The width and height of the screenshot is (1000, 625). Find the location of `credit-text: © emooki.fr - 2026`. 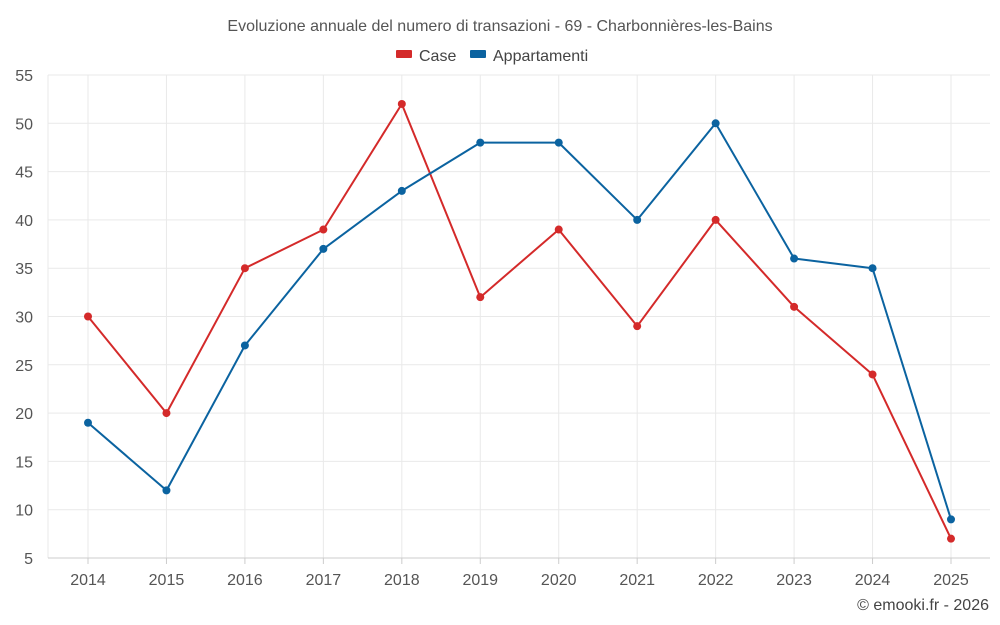

credit-text: © emooki.fr - 2026 is located at coordinates (923, 605).